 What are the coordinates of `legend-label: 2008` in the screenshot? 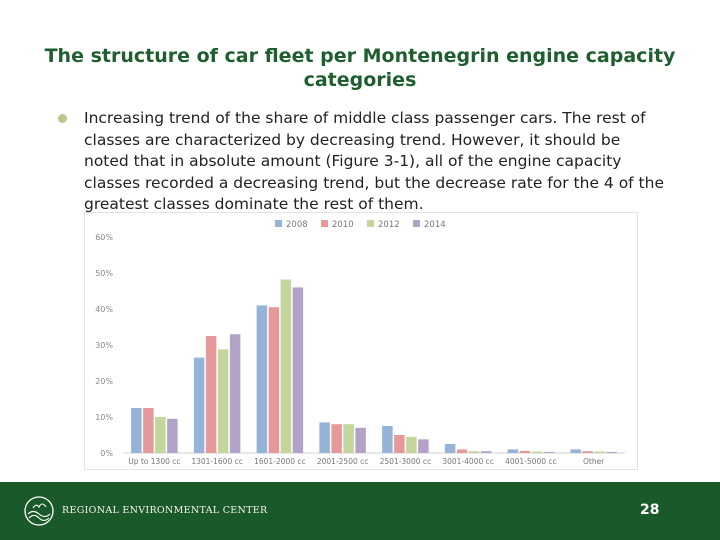 It's located at (297, 225).